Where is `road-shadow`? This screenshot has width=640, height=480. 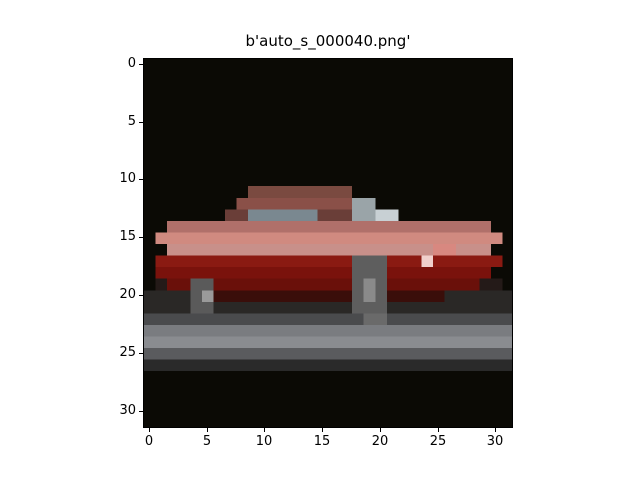 road-shadow is located at coordinates (328, 365).